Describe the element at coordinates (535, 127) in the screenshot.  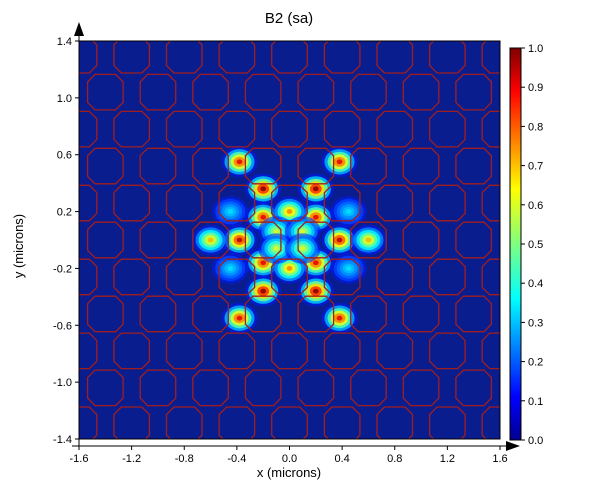
I see `colorbar-tick-label: 0.8` at that location.